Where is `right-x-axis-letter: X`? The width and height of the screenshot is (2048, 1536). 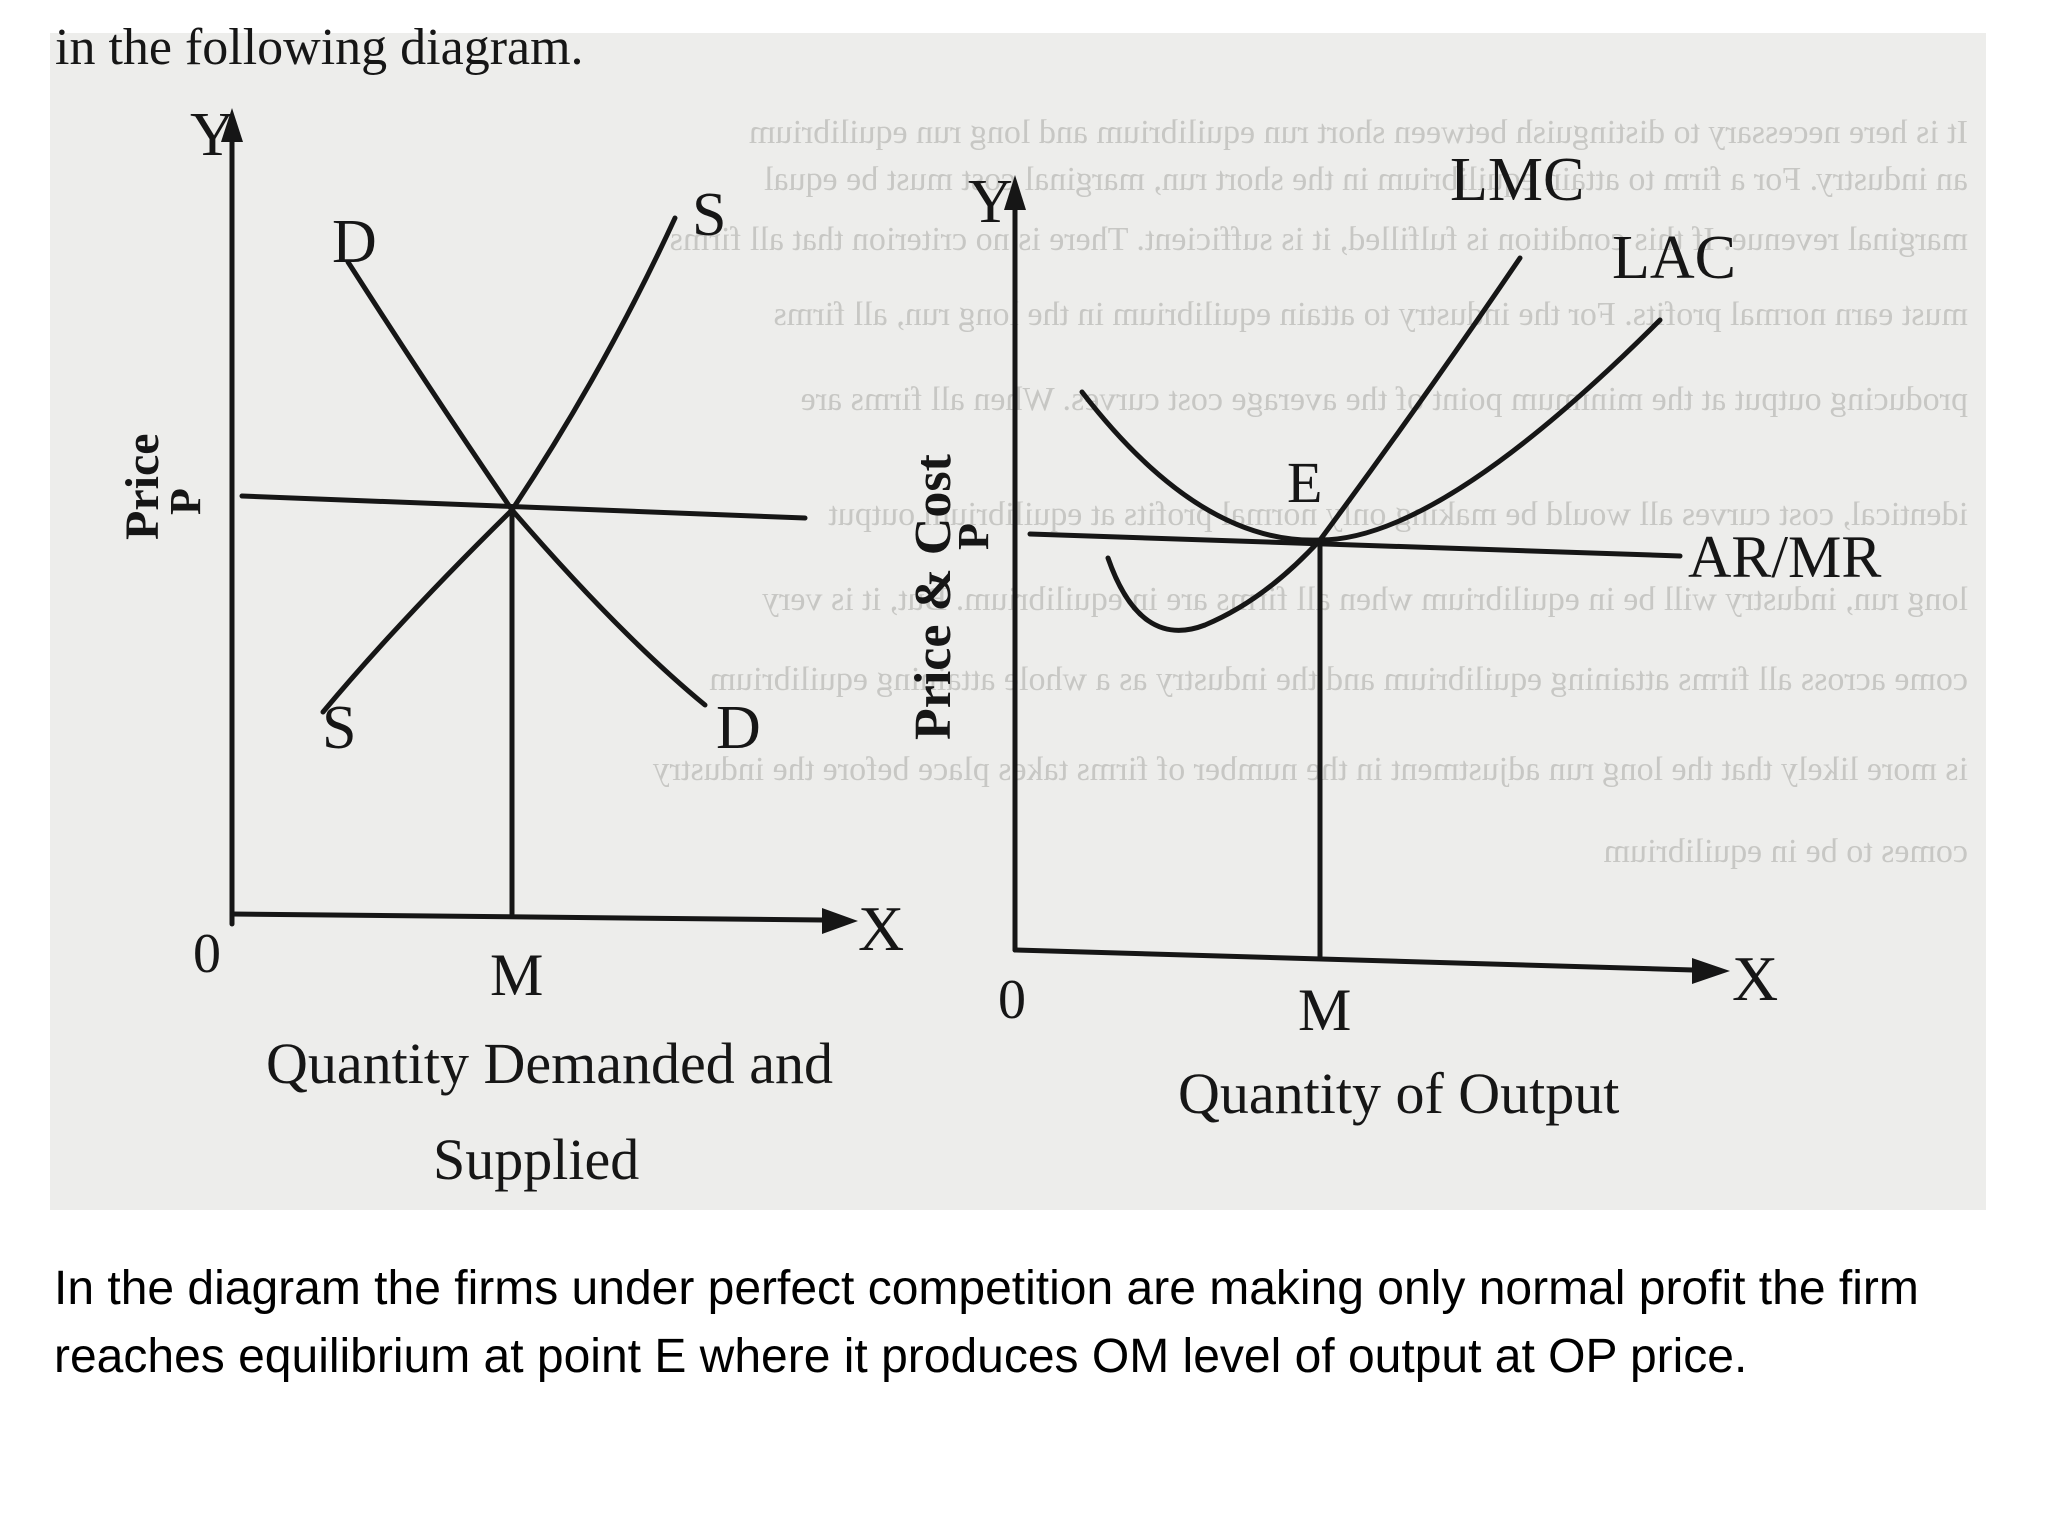
right-x-axis-letter: X is located at coordinates (1755, 978).